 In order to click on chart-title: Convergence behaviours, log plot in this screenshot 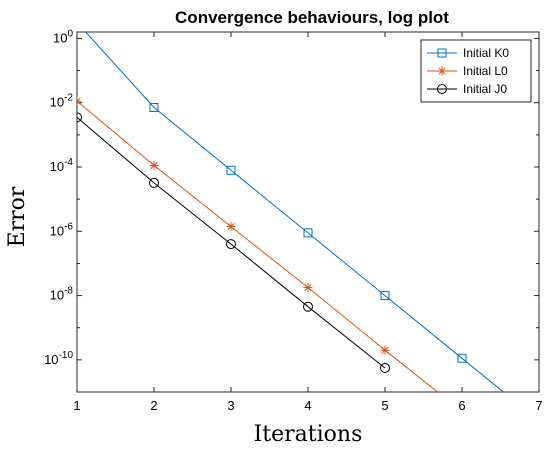, I will do `click(312, 17)`.